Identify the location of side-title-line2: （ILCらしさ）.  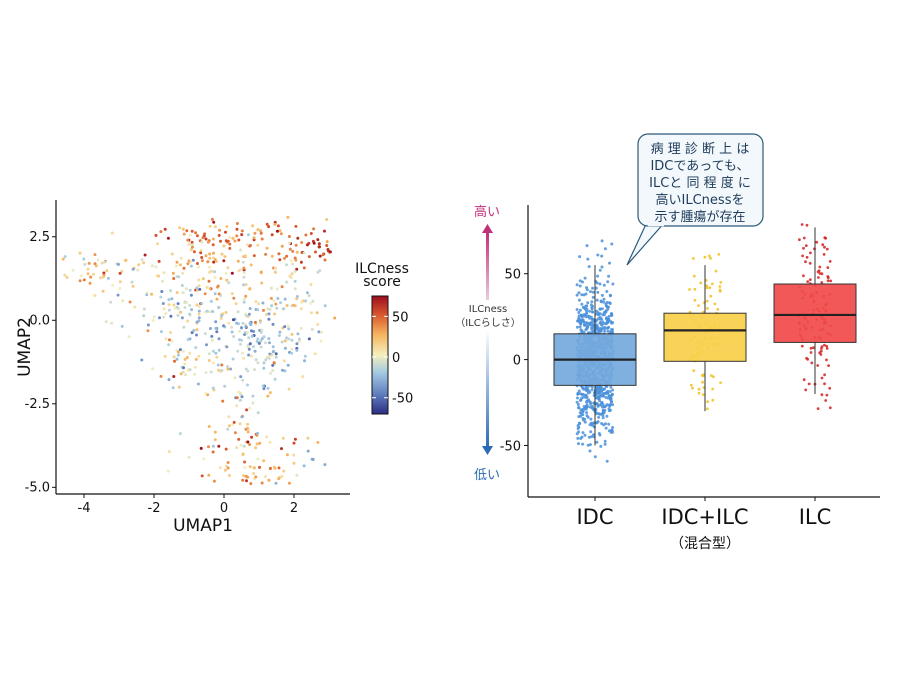
(488, 323).